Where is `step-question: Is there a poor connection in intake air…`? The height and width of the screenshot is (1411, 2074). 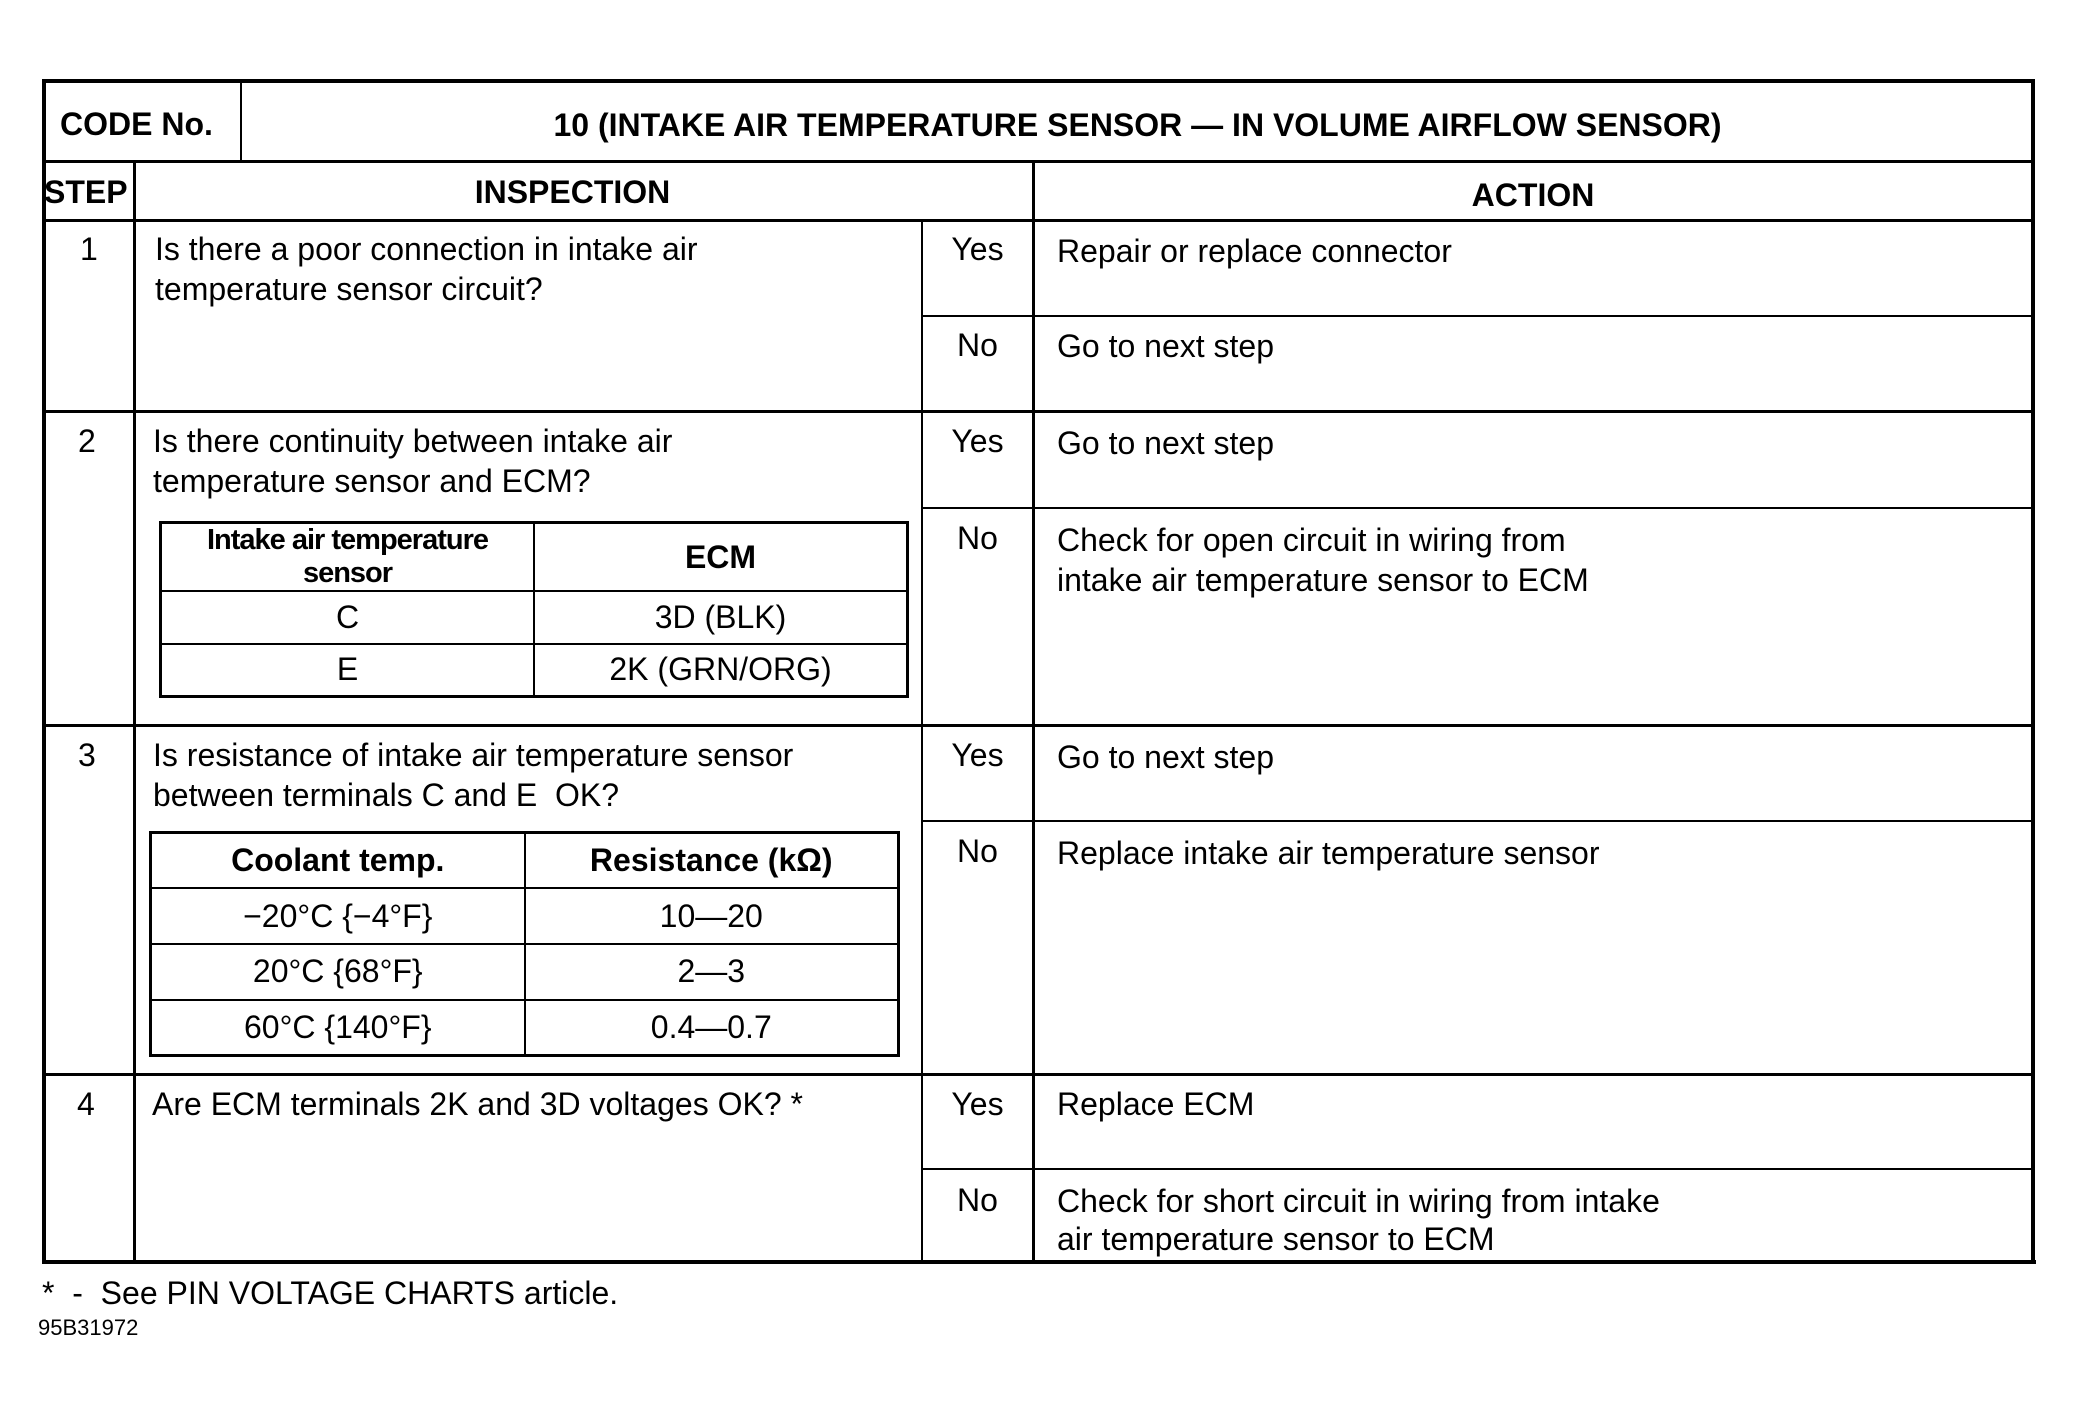
step-question: Is there a poor connection in intake air… is located at coordinates (426, 269).